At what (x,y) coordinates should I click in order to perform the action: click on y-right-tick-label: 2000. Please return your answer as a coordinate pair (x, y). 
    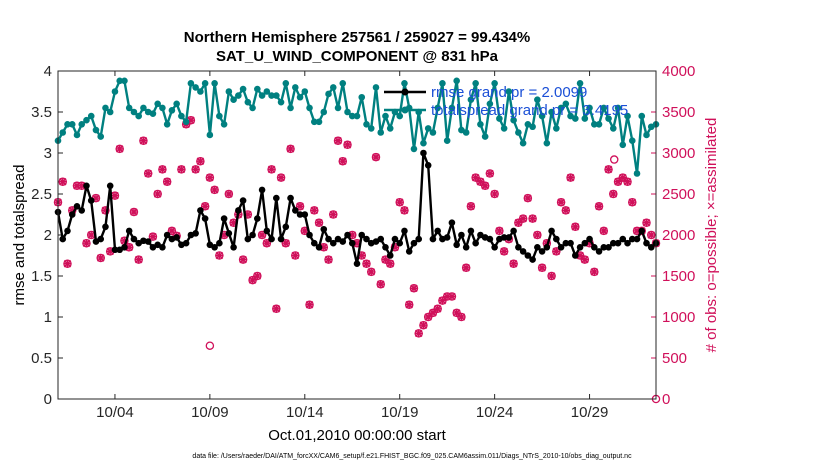
    Looking at the image, I should click on (678, 235).